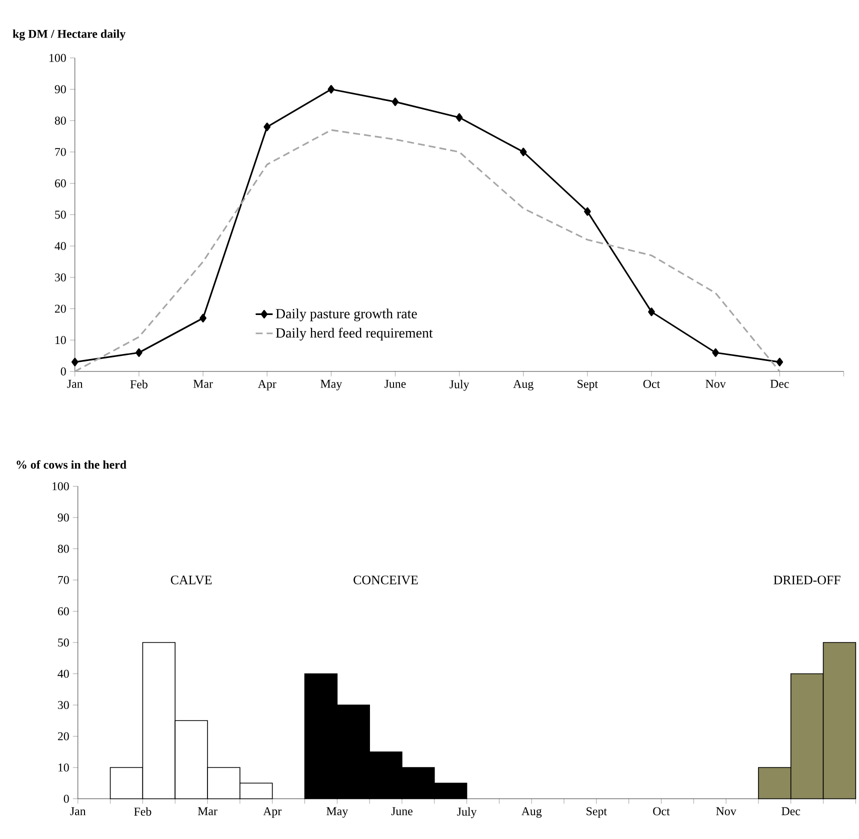 Image resolution: width=859 pixels, height=839 pixels. What do you see at coordinates (191, 580) in the screenshot?
I see `annotation: CALVE` at bounding box center [191, 580].